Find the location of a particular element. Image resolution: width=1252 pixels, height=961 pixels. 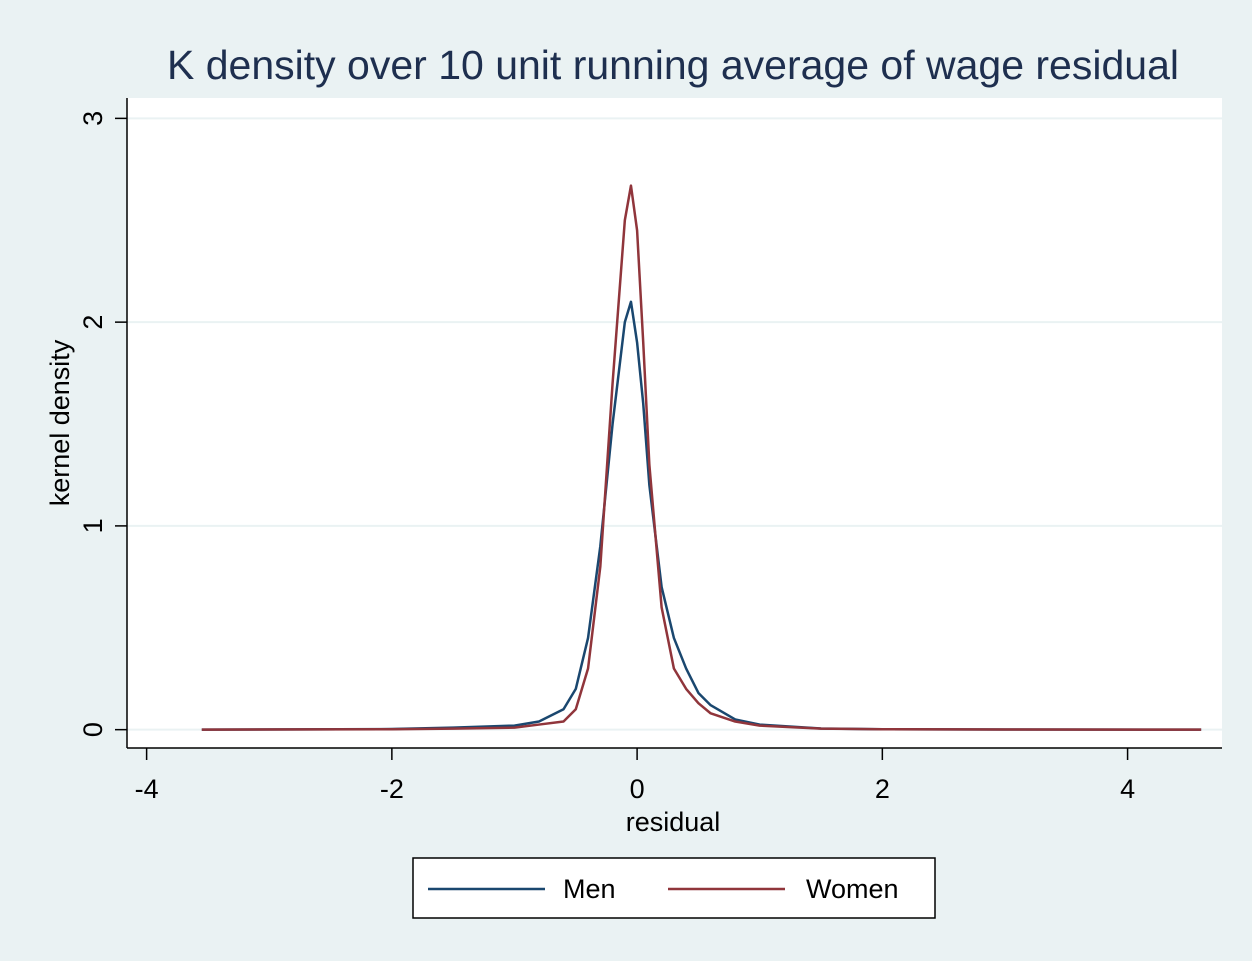

y-tick-label: 3 is located at coordinates (93, 118).